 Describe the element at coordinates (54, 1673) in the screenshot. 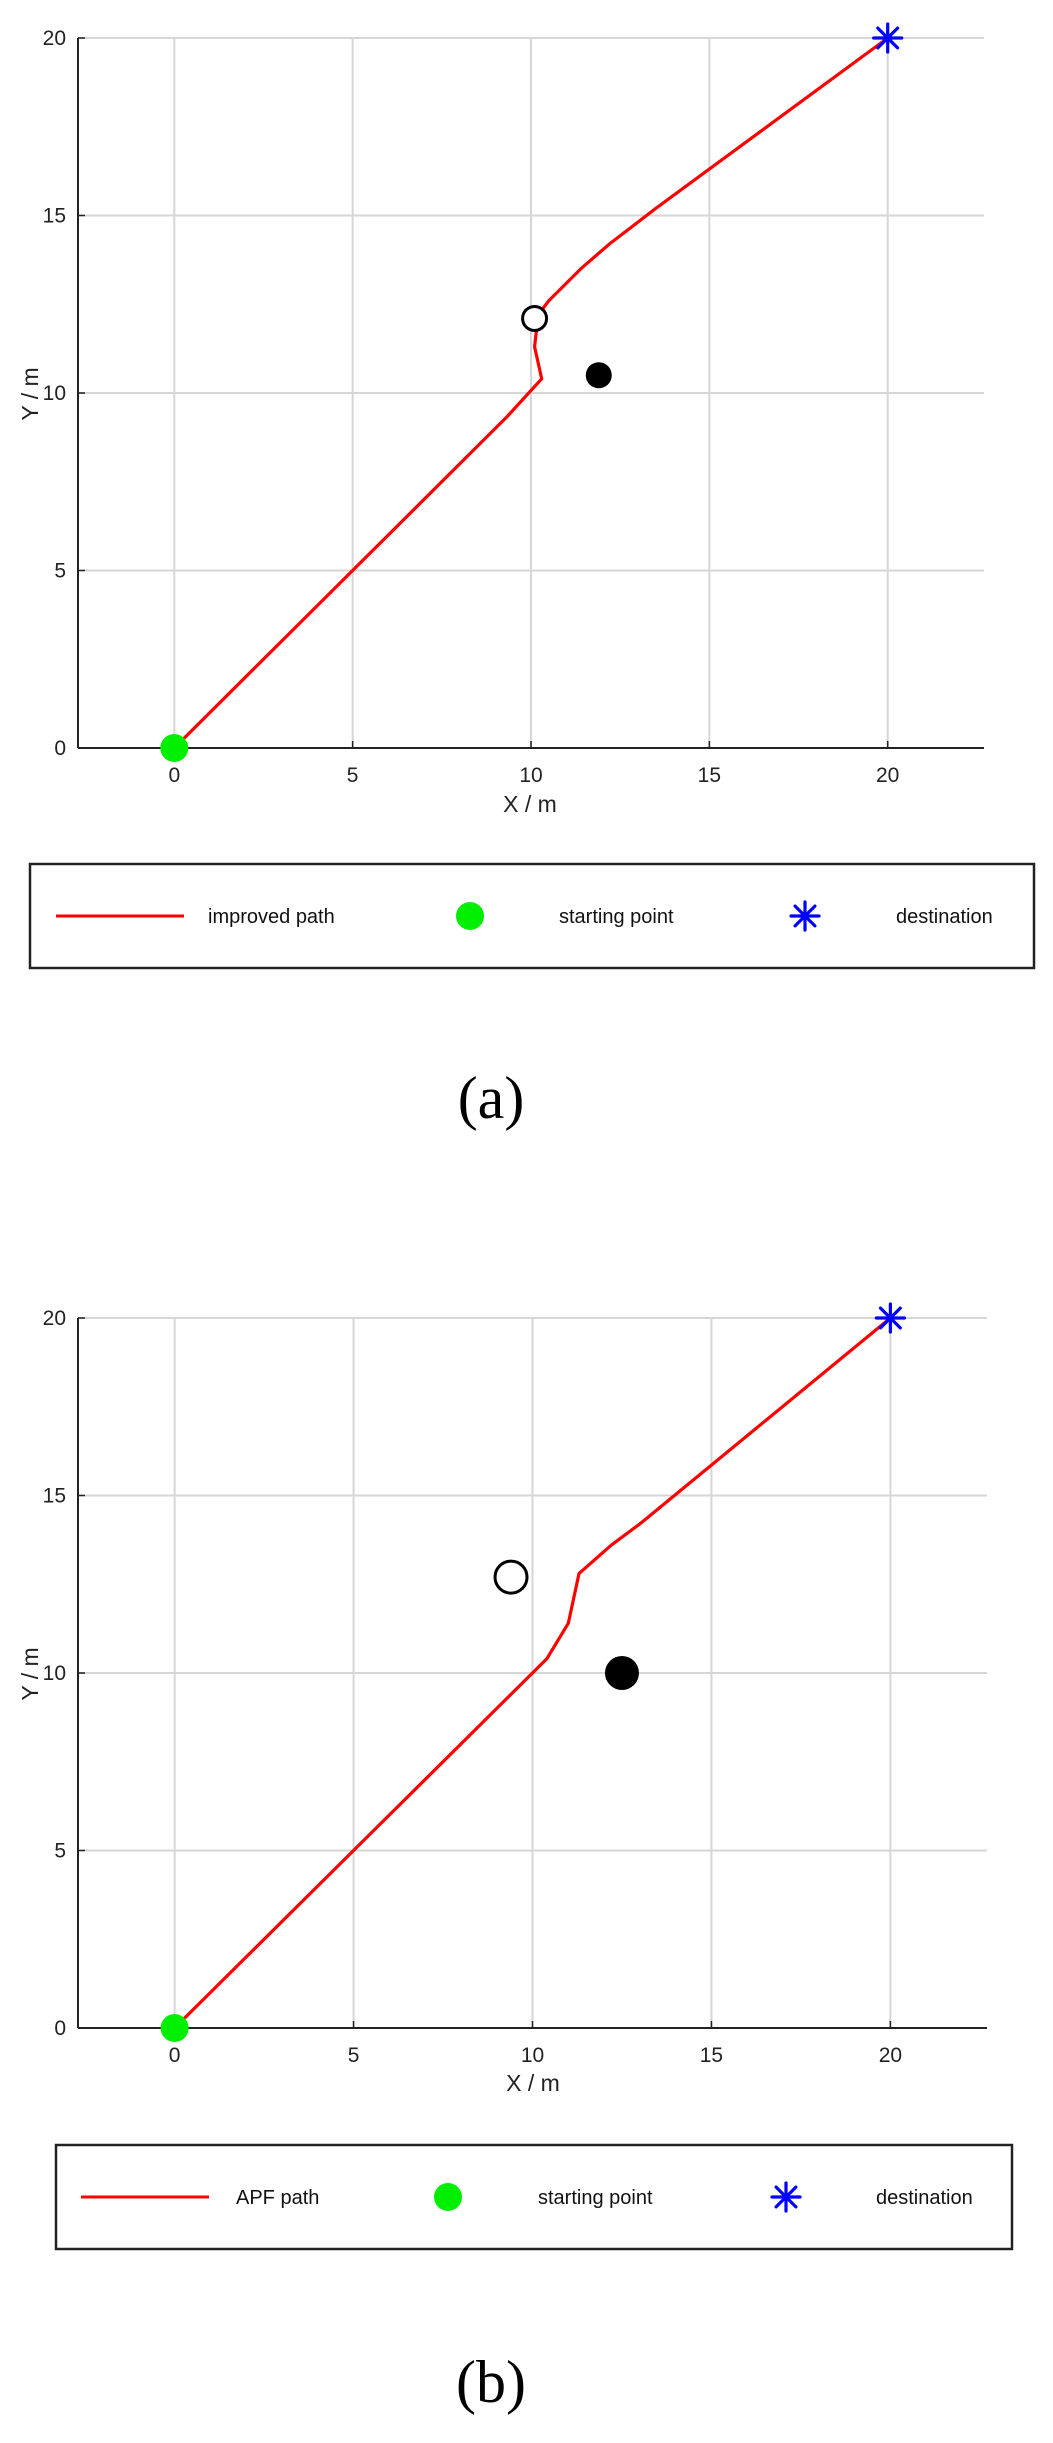

I see `y-tick-label-b: 10` at that location.